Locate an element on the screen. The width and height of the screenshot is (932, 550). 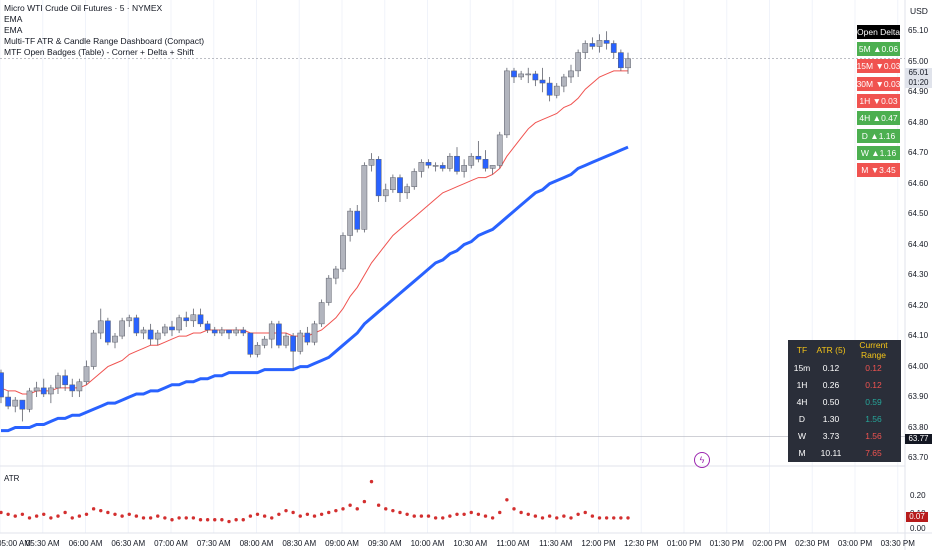
indicator-ema-fast: EMA is located at coordinates (13, 19).